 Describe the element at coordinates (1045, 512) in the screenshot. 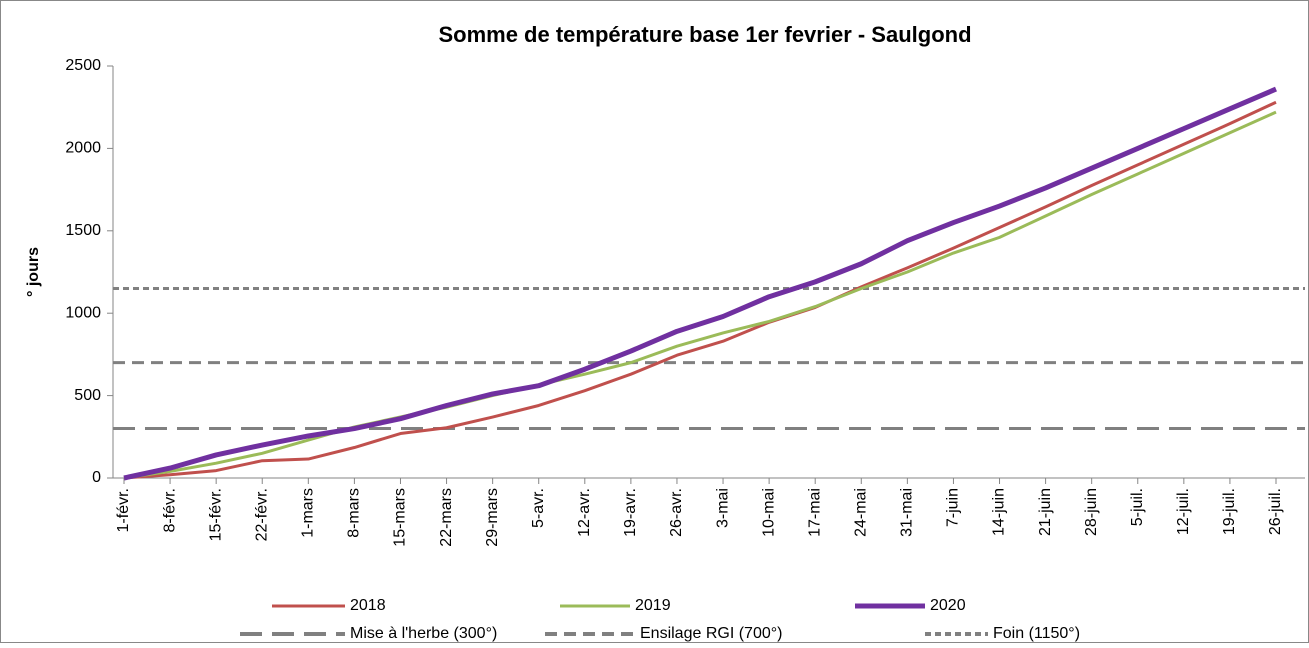

I see `x-tick-label: 21-juin` at that location.